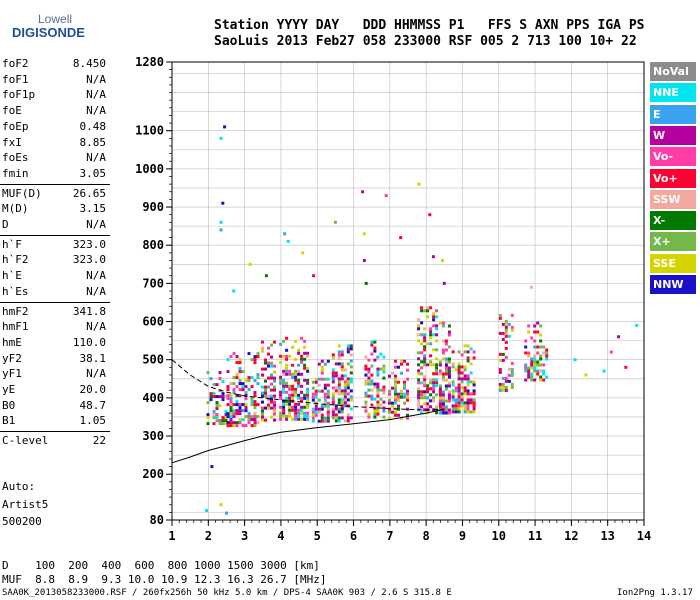 This screenshot has width=700, height=600. Describe the element at coordinates (55, 19) in the screenshot. I see `brand-logo-line1: Lowell` at that location.